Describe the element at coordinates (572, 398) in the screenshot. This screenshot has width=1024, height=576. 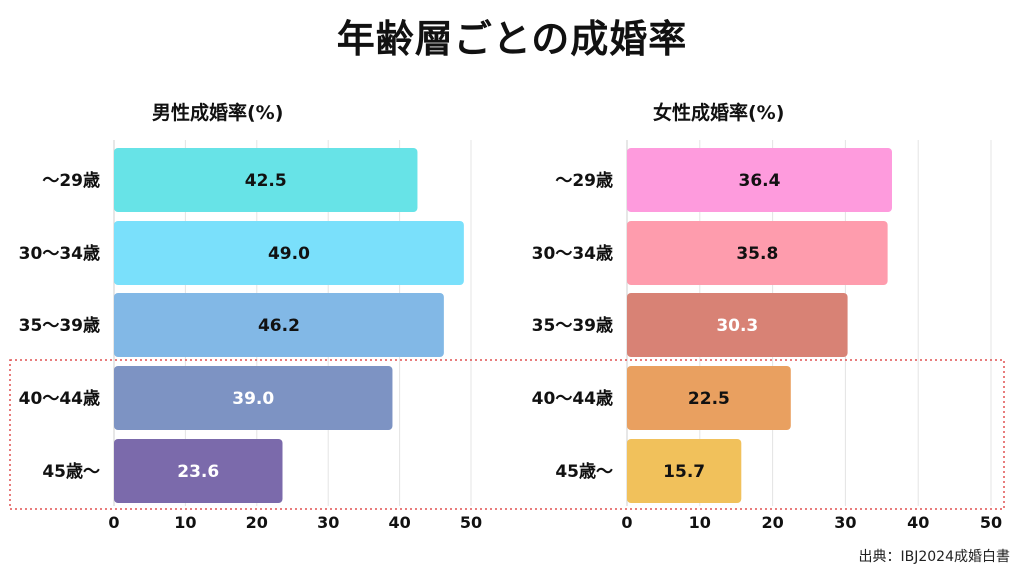
I see `female-category-label: 40～44歳` at that location.